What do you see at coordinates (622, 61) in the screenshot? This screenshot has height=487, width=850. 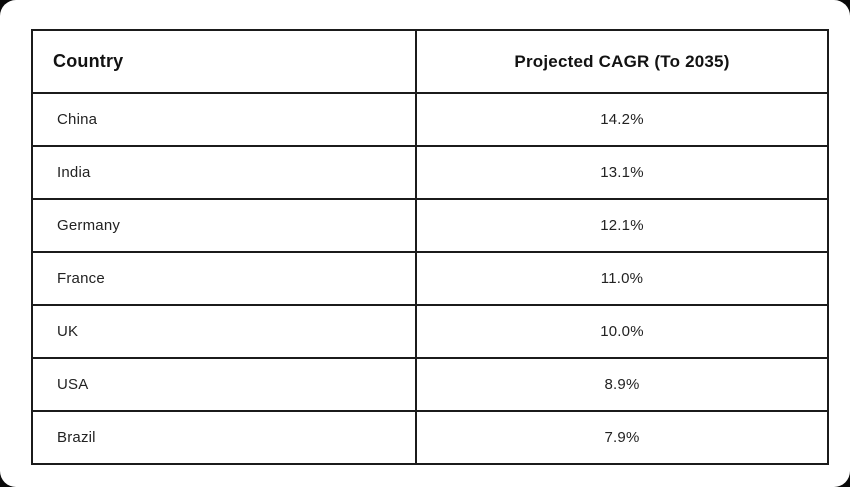 I see `column-header-cagr: Projected CAGR (To 2035)` at bounding box center [622, 61].